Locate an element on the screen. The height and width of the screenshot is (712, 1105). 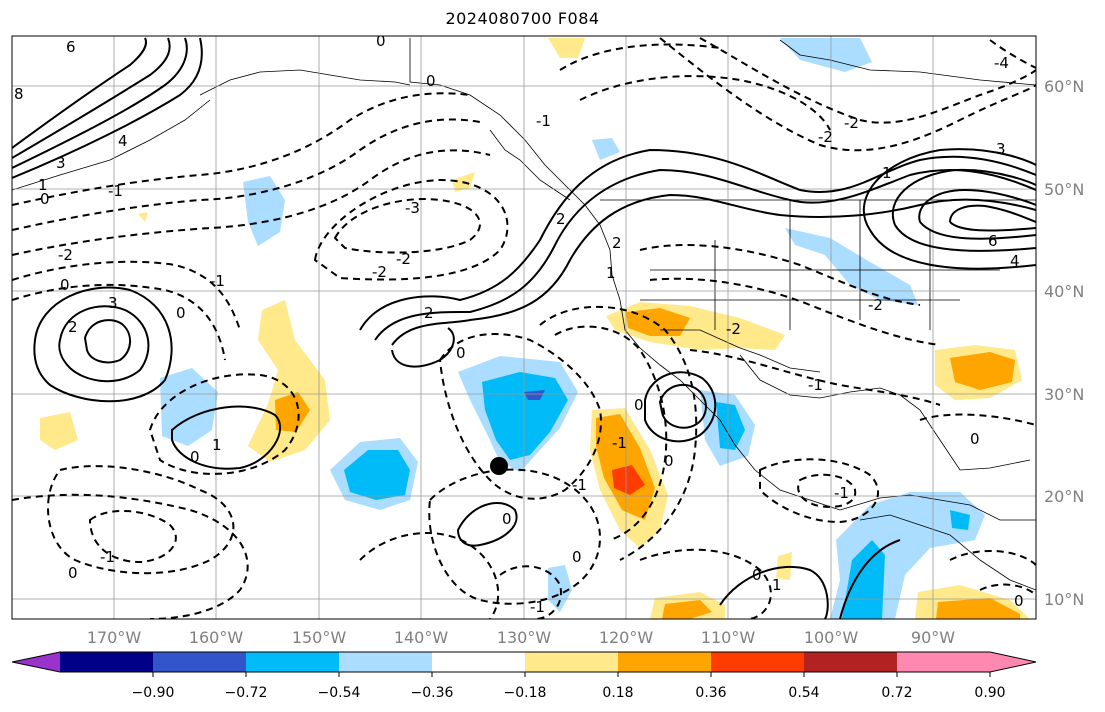
colorbar-under-extension is located at coordinates (36, 662).